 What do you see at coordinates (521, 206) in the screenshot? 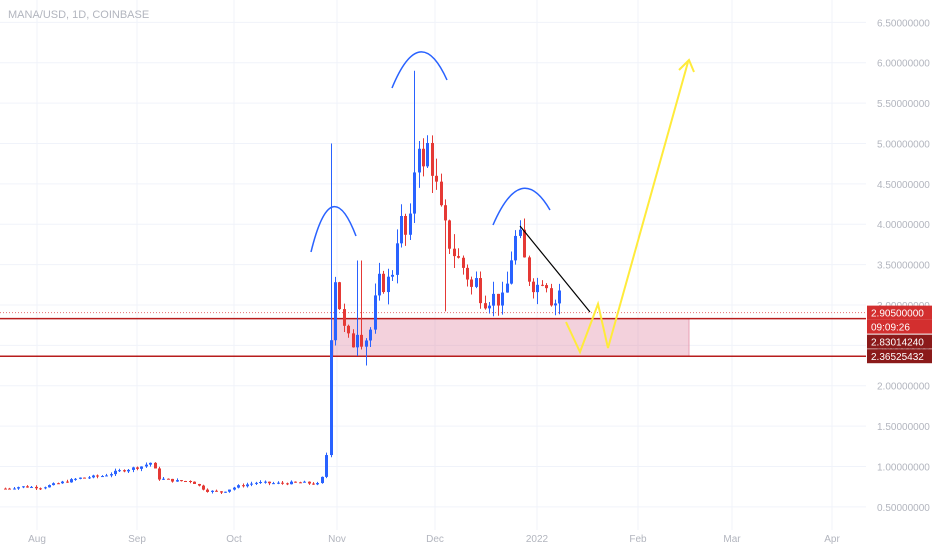
I see `right-shoulder-arc` at bounding box center [521, 206].